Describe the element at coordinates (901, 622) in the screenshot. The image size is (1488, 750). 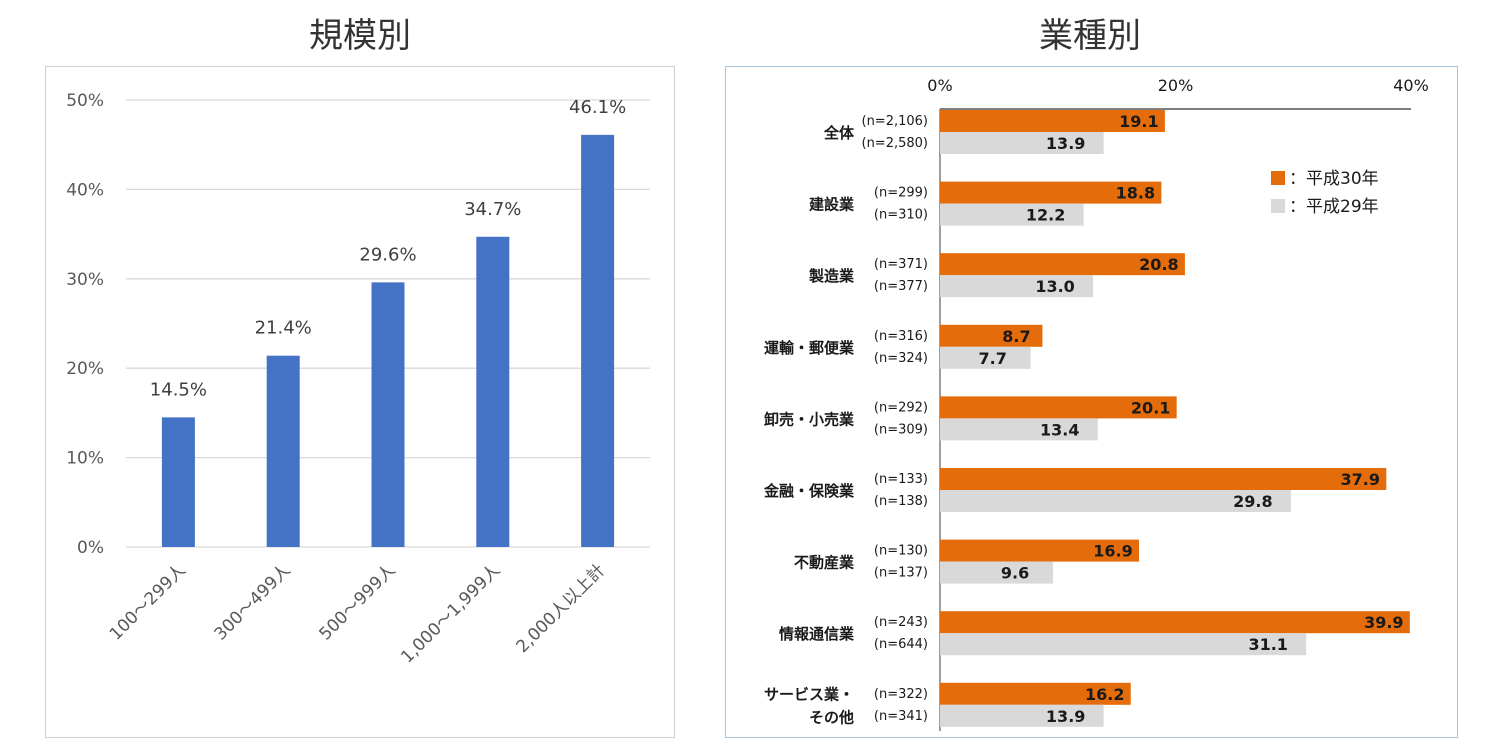
I see `sample-size-label: (n=243)` at that location.